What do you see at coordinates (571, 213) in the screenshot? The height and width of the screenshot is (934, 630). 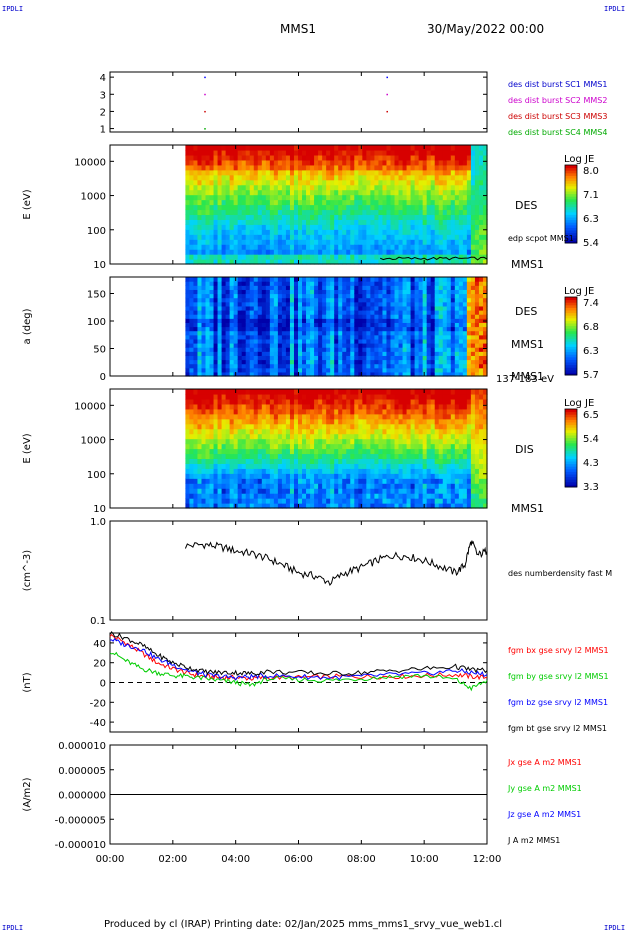 I see `colorbar-segment` at bounding box center [571, 213].